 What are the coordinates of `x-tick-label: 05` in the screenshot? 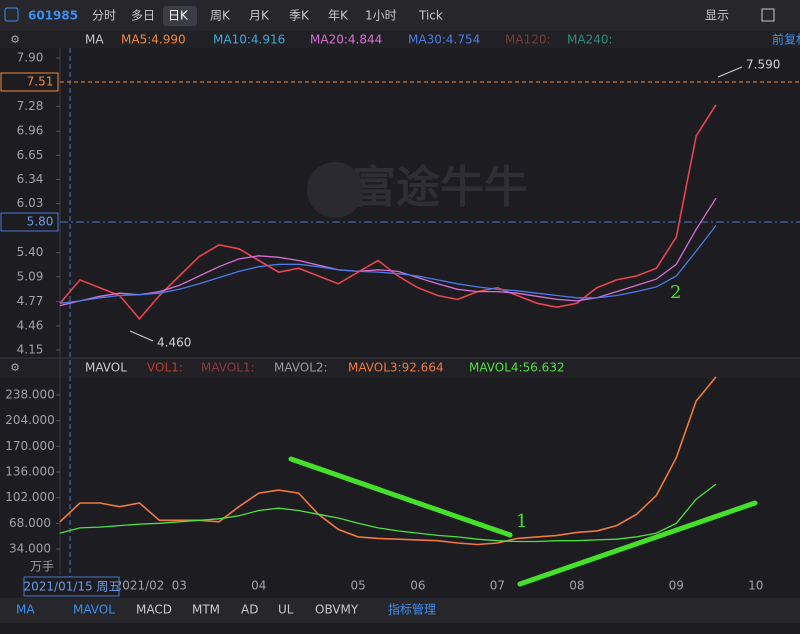 It's located at (358, 586).